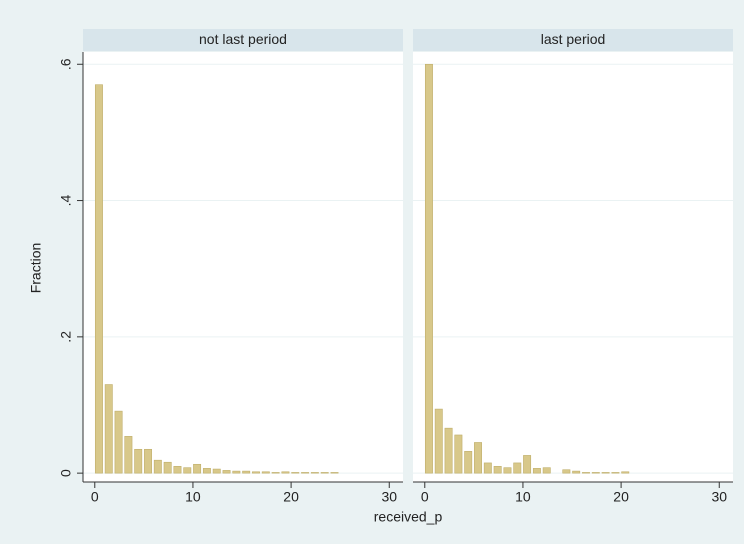  I want to click on panel-title: last period, so click(573, 39).